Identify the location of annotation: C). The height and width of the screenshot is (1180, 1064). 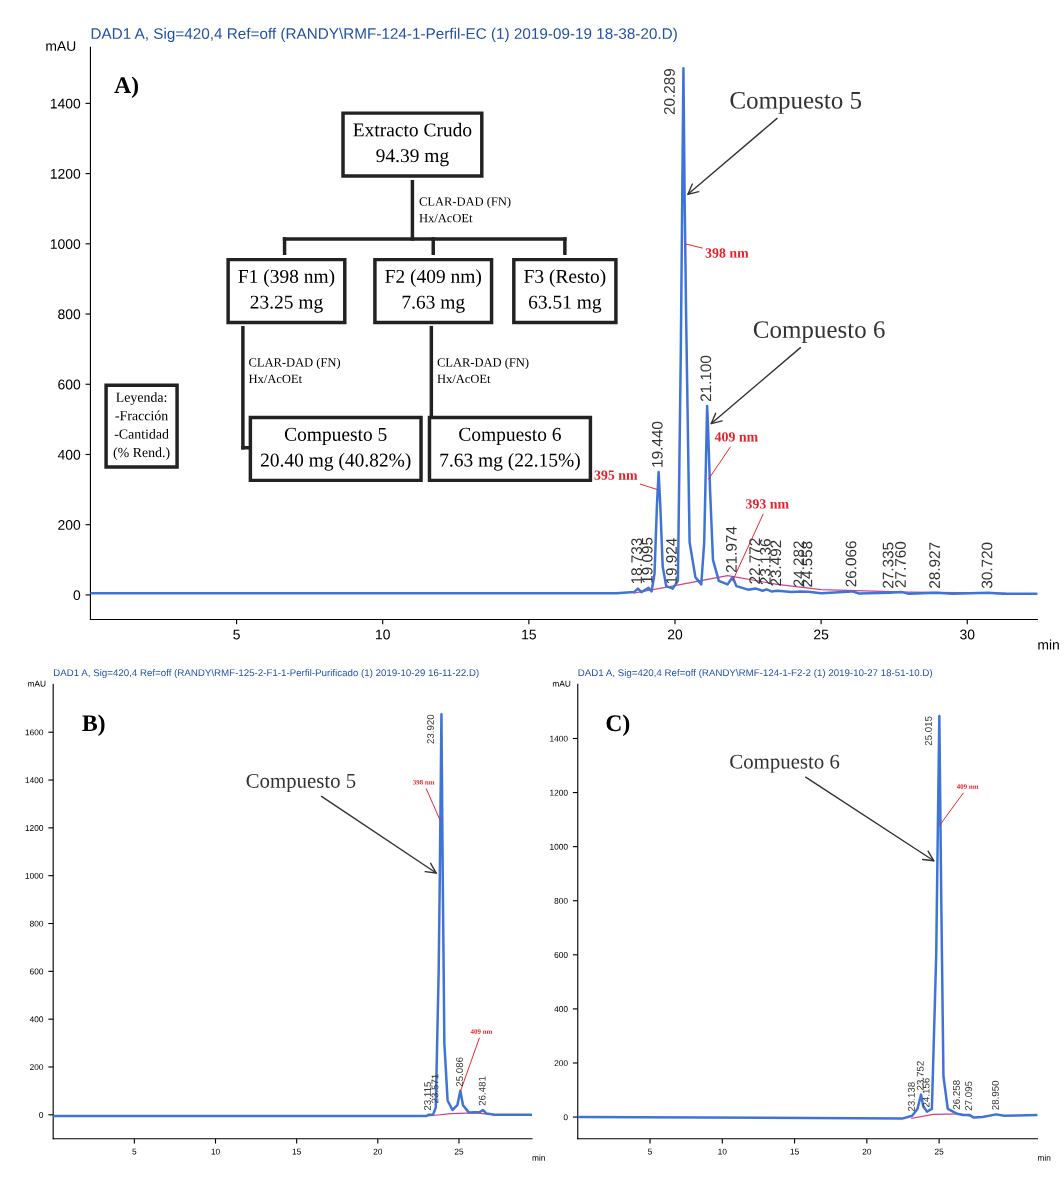
(618, 725).